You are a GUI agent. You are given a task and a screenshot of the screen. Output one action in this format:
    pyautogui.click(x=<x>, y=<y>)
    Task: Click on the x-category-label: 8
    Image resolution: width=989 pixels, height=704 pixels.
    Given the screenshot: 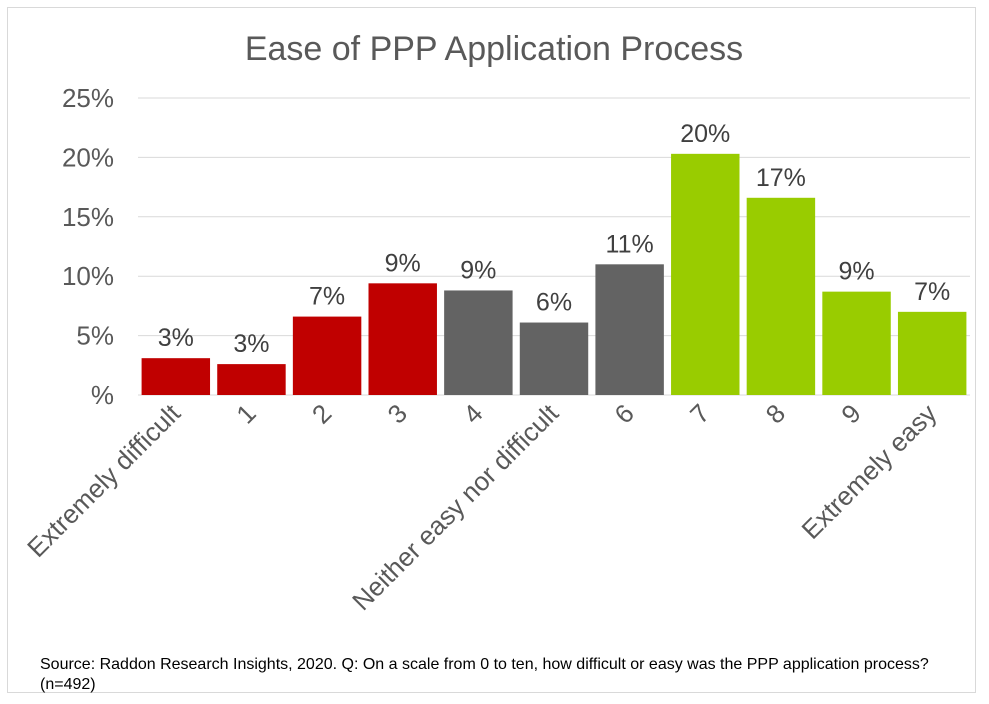 What is the action you would take?
    pyautogui.click(x=775, y=413)
    